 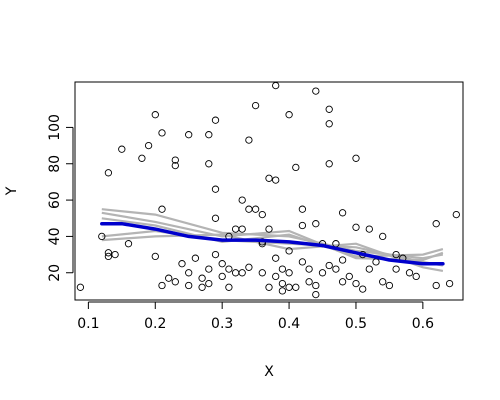 What do you see at coordinates (269, 372) in the screenshot?
I see `x-axis-label: X` at bounding box center [269, 372].